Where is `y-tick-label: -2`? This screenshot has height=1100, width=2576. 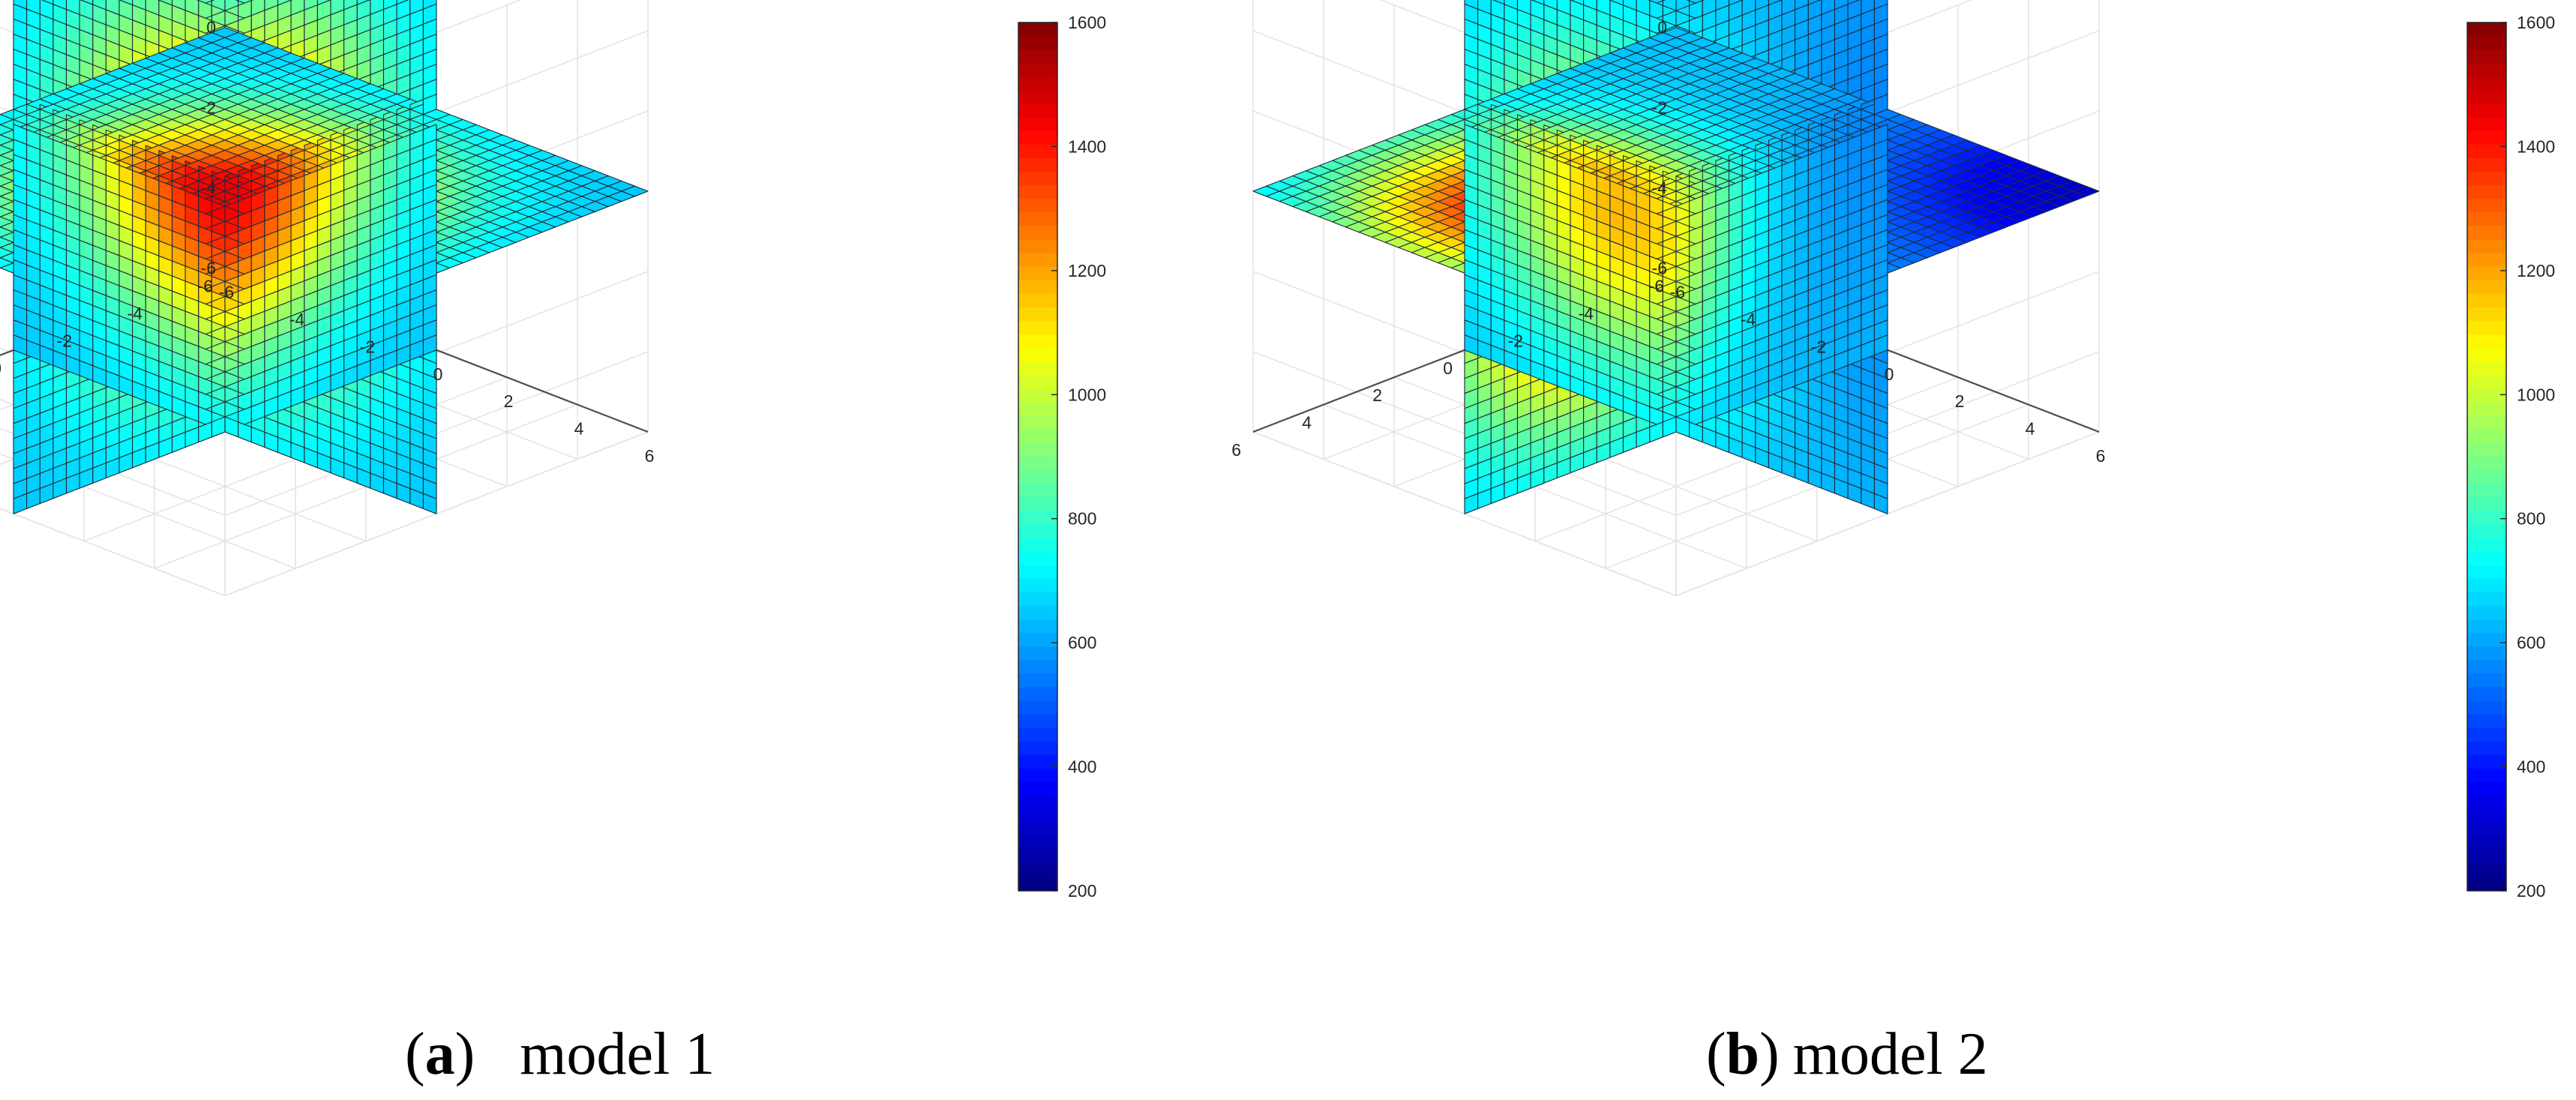 y-tick-label: -2 is located at coordinates (65, 341).